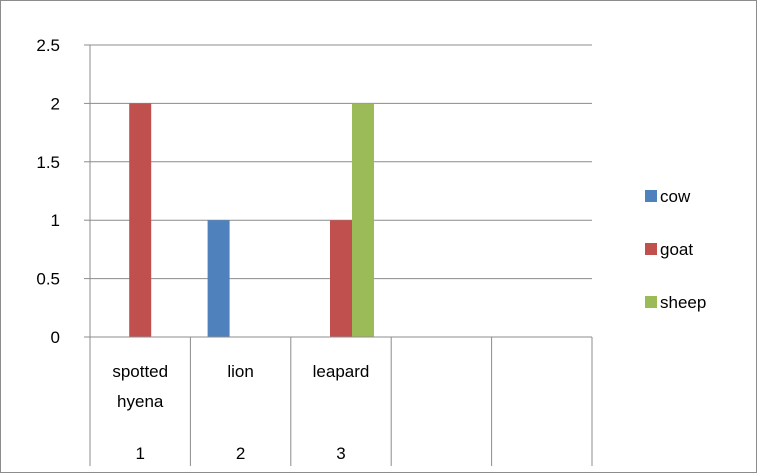 This screenshot has width=757, height=473. Describe the element at coordinates (48, 162) in the screenshot. I see `y-tick-label: 1.5` at that location.